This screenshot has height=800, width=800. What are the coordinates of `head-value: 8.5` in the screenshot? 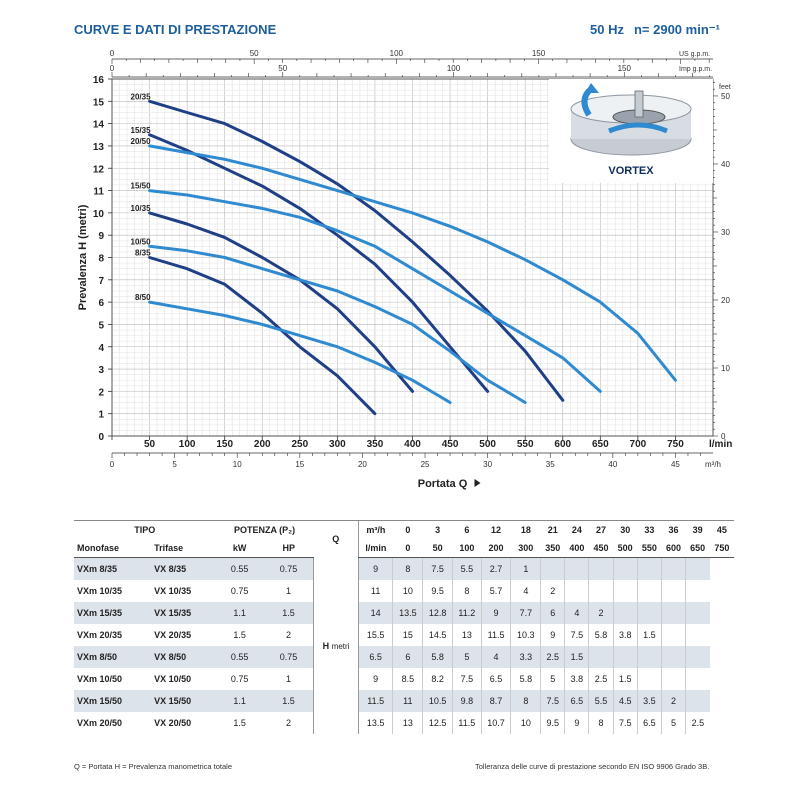 It's located at (407, 679).